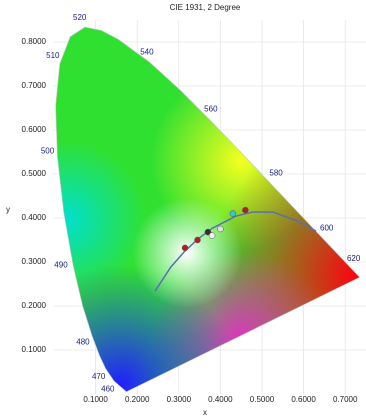  What do you see at coordinates (99, 376) in the screenshot?
I see `wavelength-label: 470` at bounding box center [99, 376].